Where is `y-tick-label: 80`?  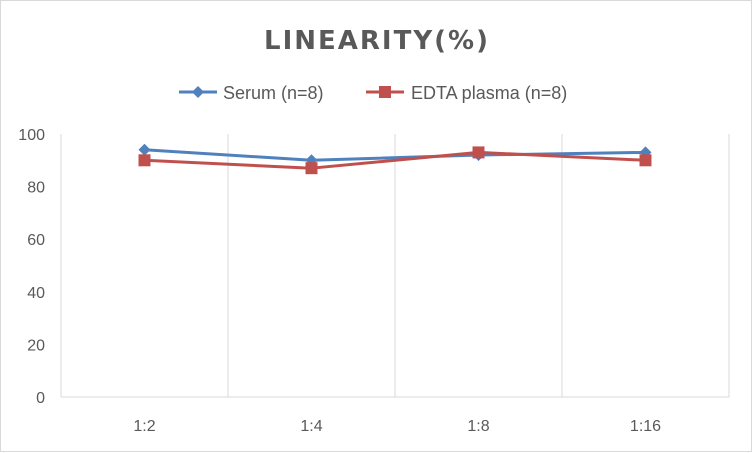
y-tick-label: 80 is located at coordinates (36, 188).